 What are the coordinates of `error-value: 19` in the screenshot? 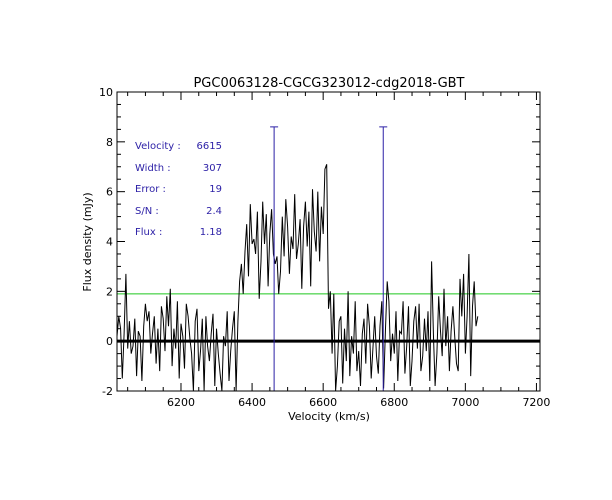 It's located at (215, 189).